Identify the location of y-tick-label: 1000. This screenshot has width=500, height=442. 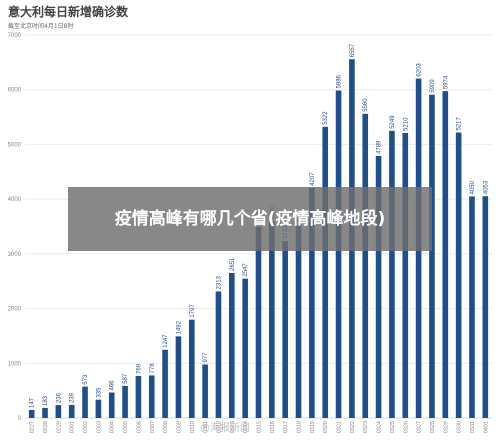
(15, 364).